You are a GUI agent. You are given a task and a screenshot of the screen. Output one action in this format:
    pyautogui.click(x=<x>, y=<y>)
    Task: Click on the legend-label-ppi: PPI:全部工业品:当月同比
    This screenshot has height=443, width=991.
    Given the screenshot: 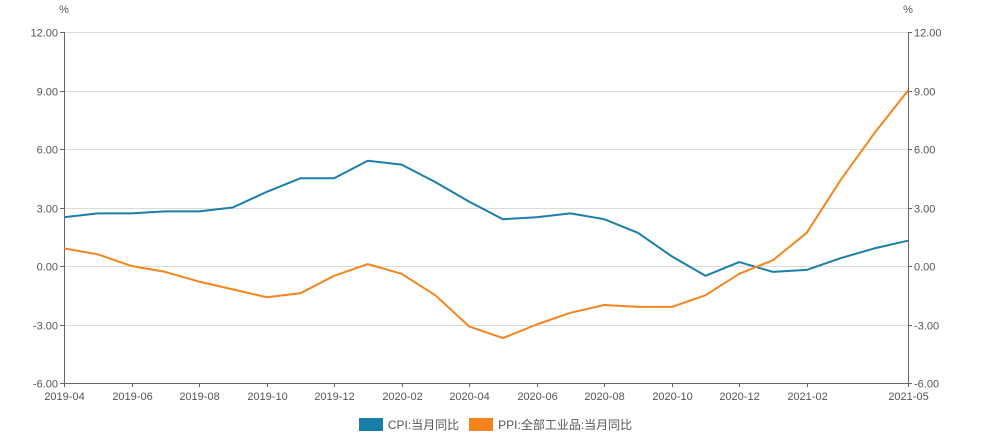 What is the action you would take?
    pyautogui.click(x=565, y=425)
    